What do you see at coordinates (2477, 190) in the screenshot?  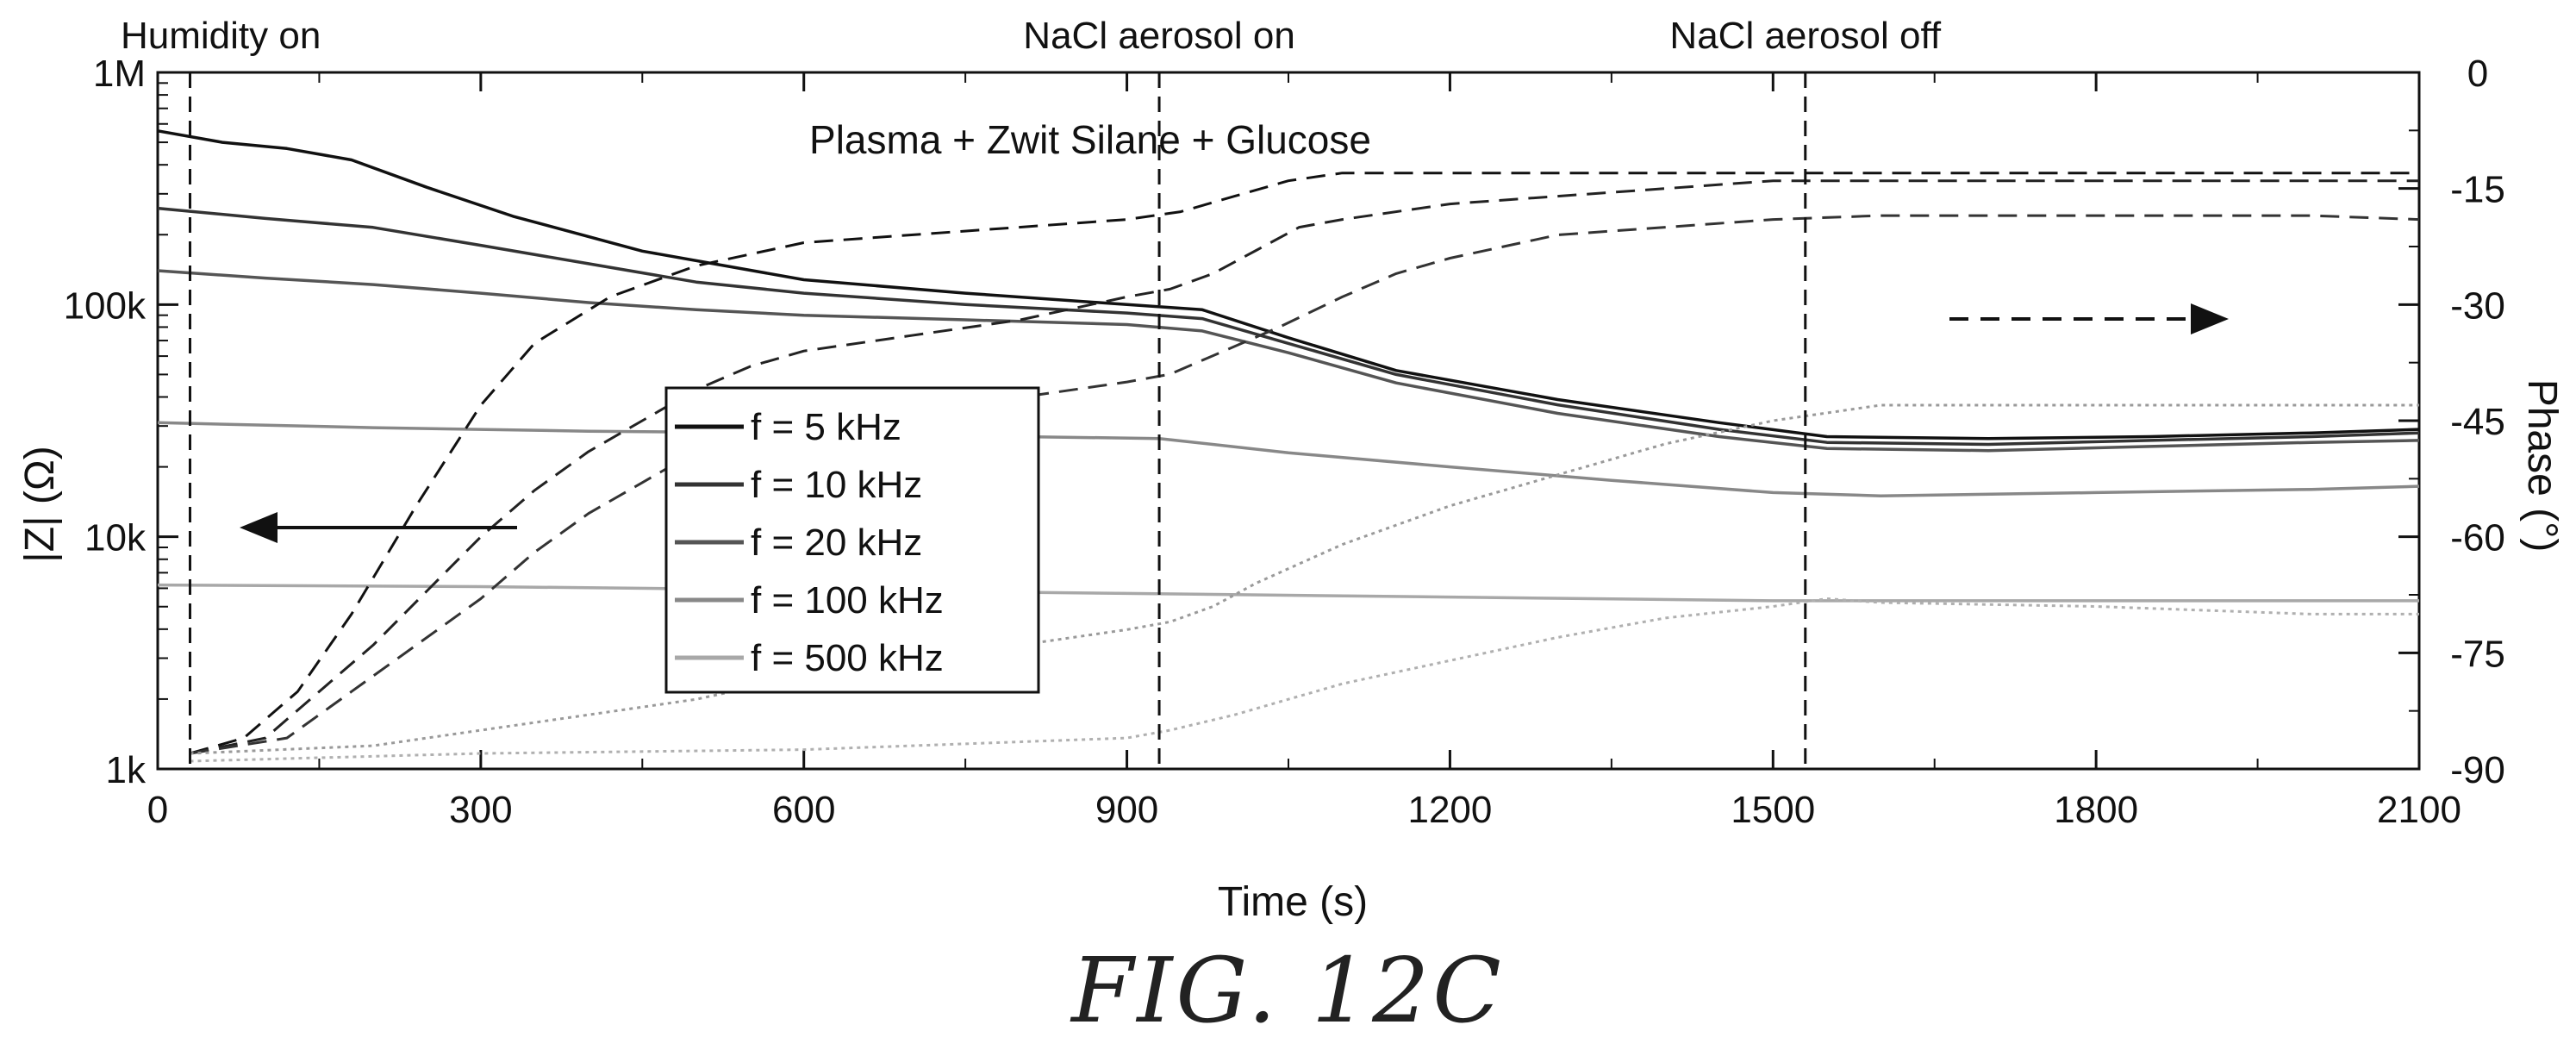 I see `right-tick-label: -15` at bounding box center [2477, 190].